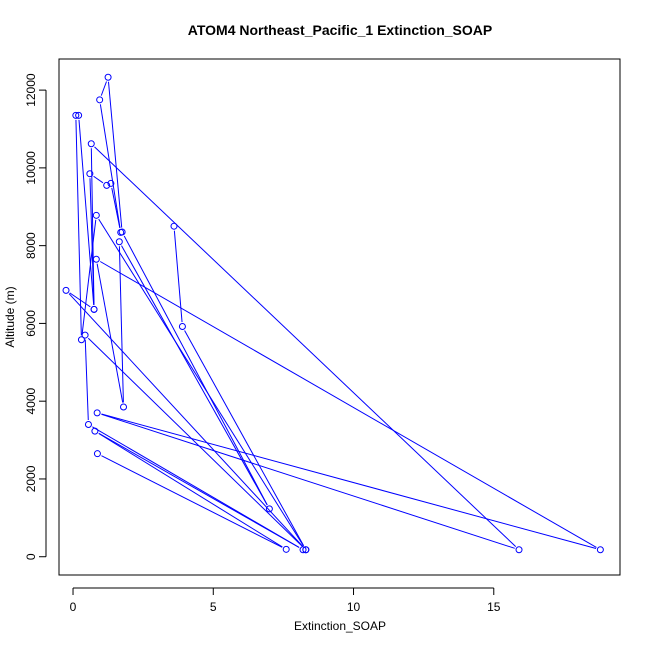 This screenshot has height=650, width=650. What do you see at coordinates (73, 607) in the screenshot?
I see `x-tick-label: 0` at bounding box center [73, 607].